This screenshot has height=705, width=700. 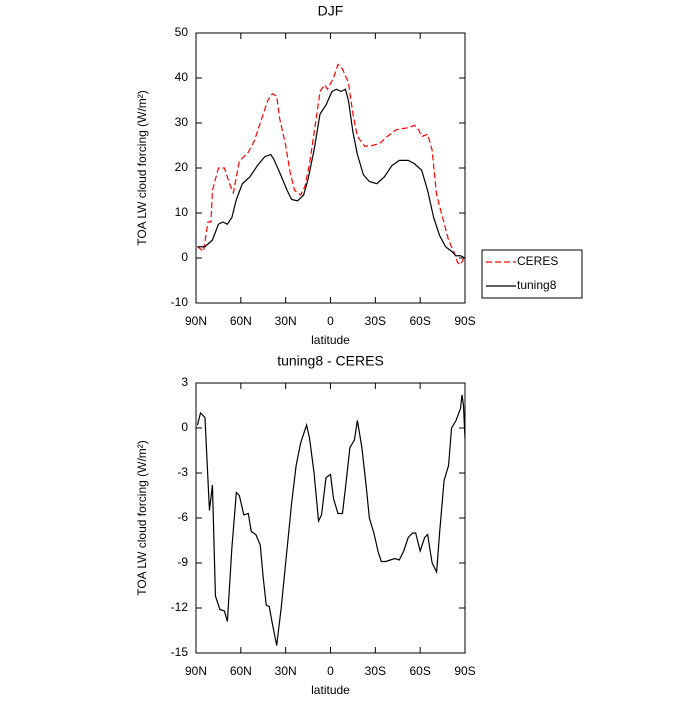 I want to click on y-tick-label: -3, so click(x=182, y=472).